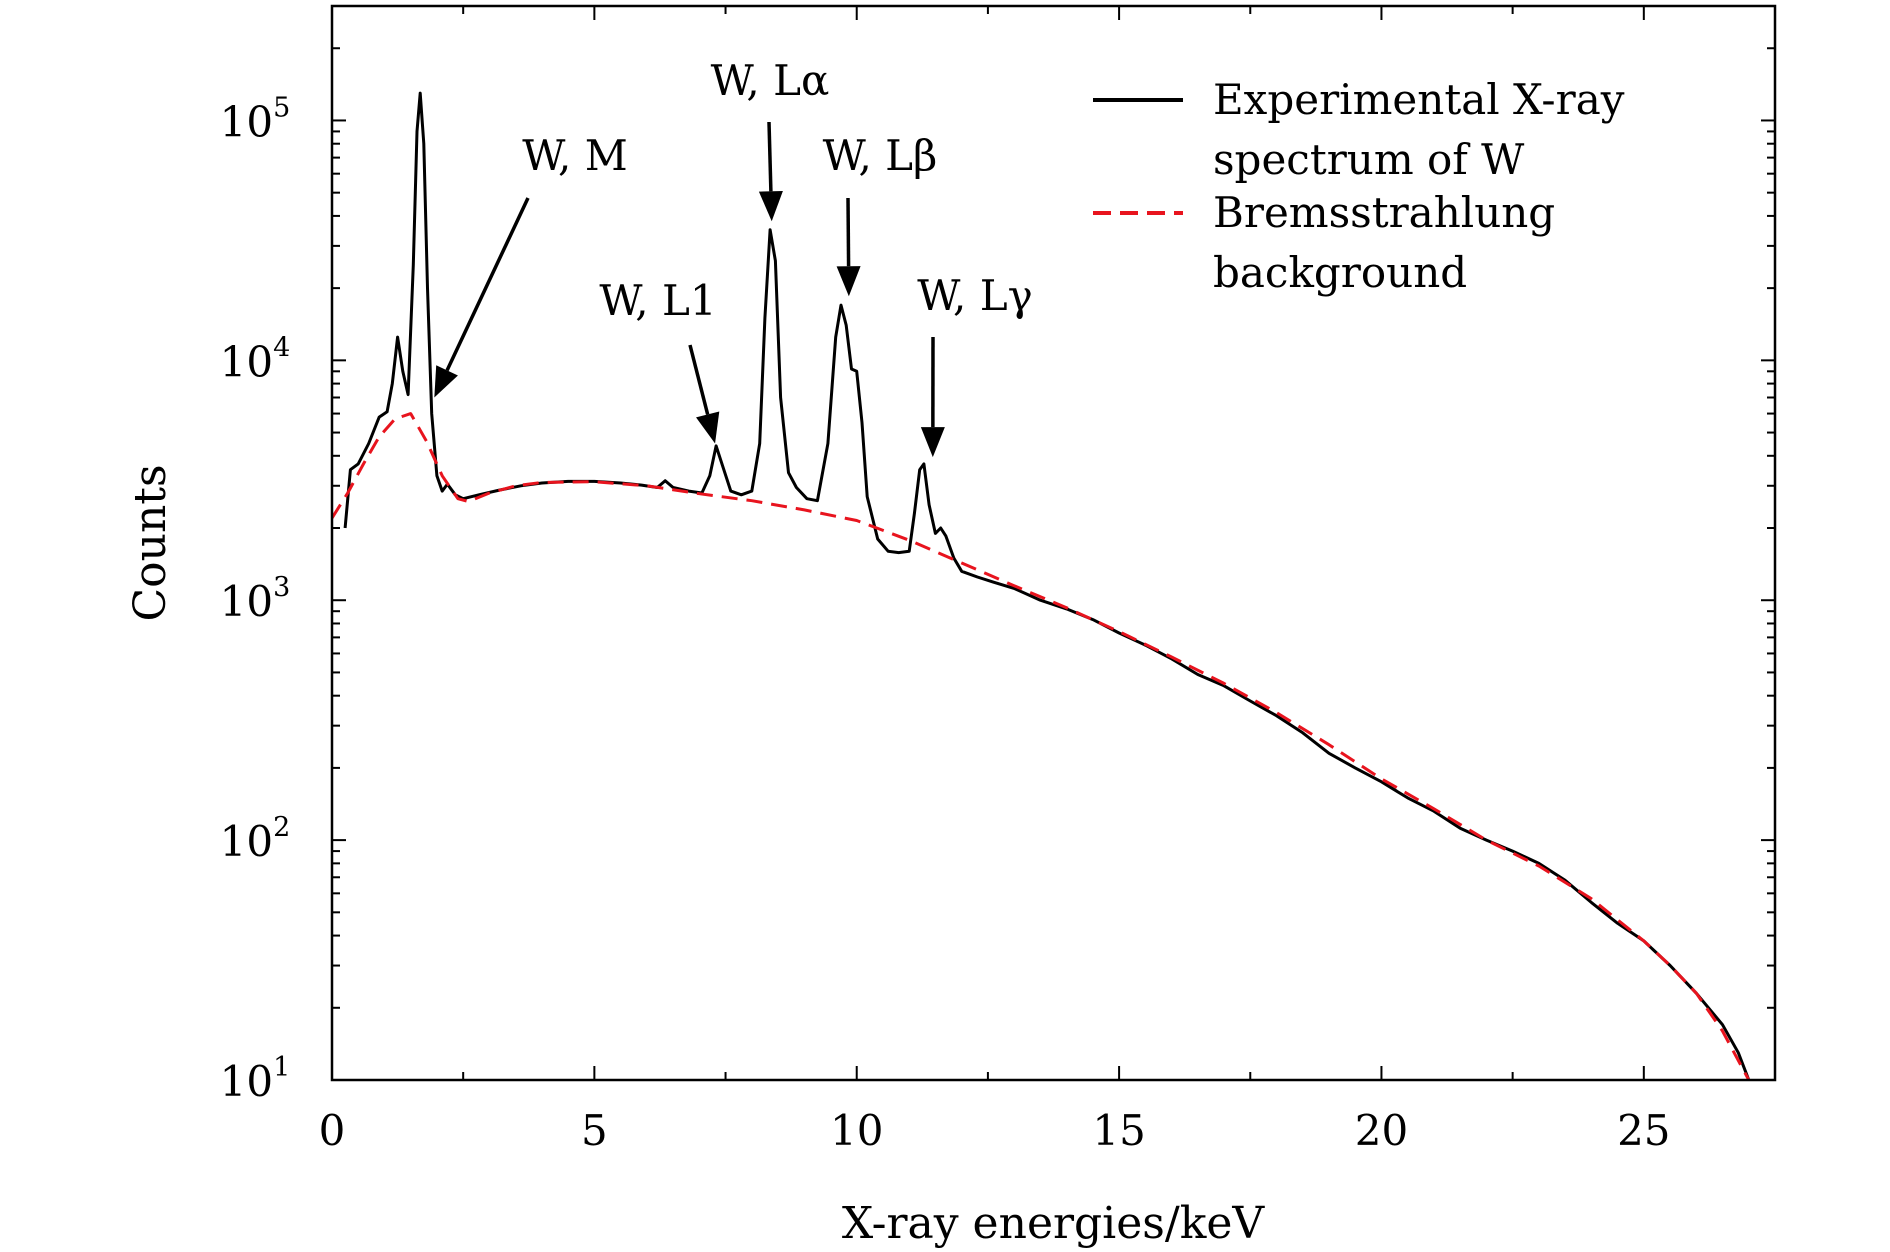 The width and height of the screenshot is (1890, 1252). What do you see at coordinates (332, 1130) in the screenshot?
I see `x-tick-label: 0` at bounding box center [332, 1130].